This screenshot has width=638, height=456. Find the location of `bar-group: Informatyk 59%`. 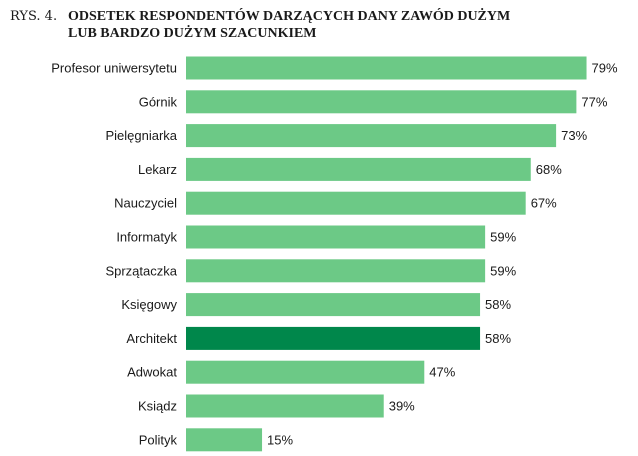

bar-group: Informatyk 59% is located at coordinates (316, 237).